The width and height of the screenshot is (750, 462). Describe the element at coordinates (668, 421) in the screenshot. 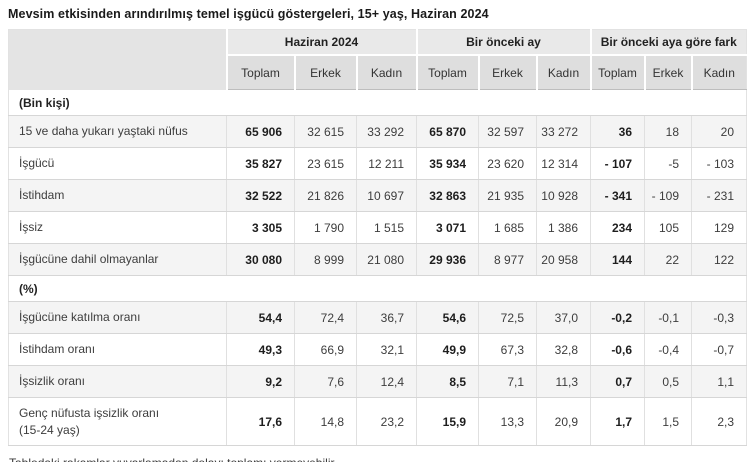

I see `value-cell: 1,5` at that location.